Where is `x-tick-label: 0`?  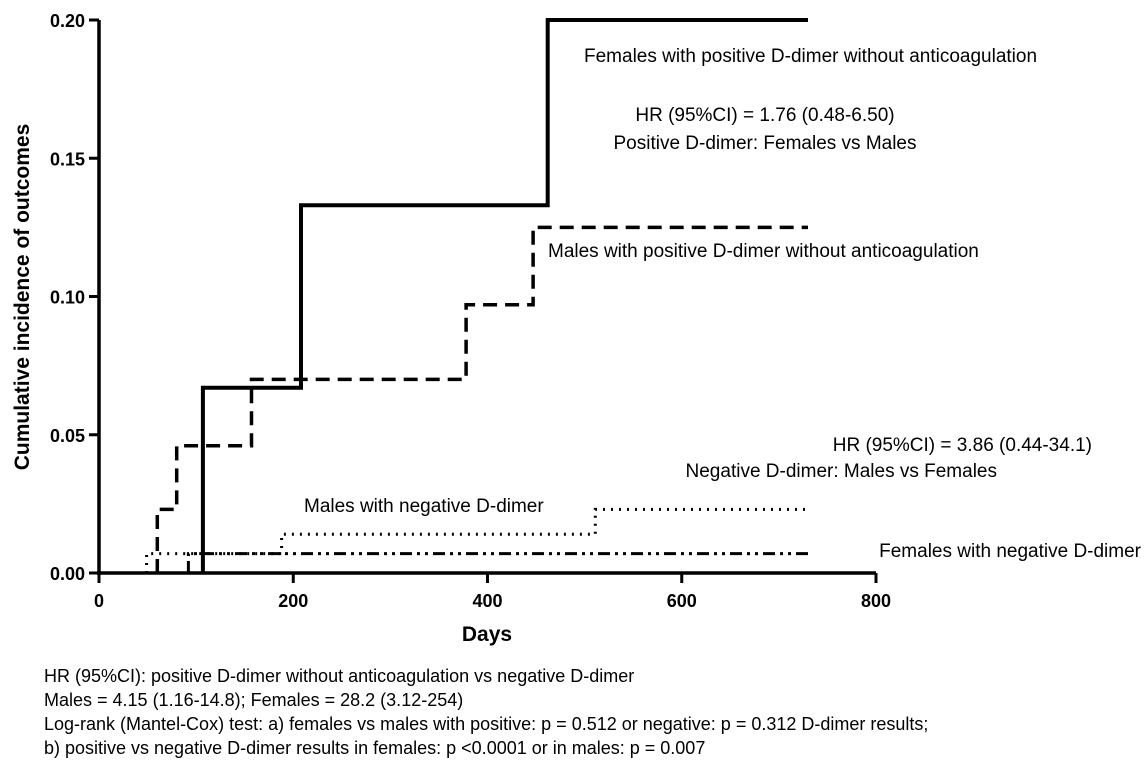 x-tick-label: 0 is located at coordinates (99, 601).